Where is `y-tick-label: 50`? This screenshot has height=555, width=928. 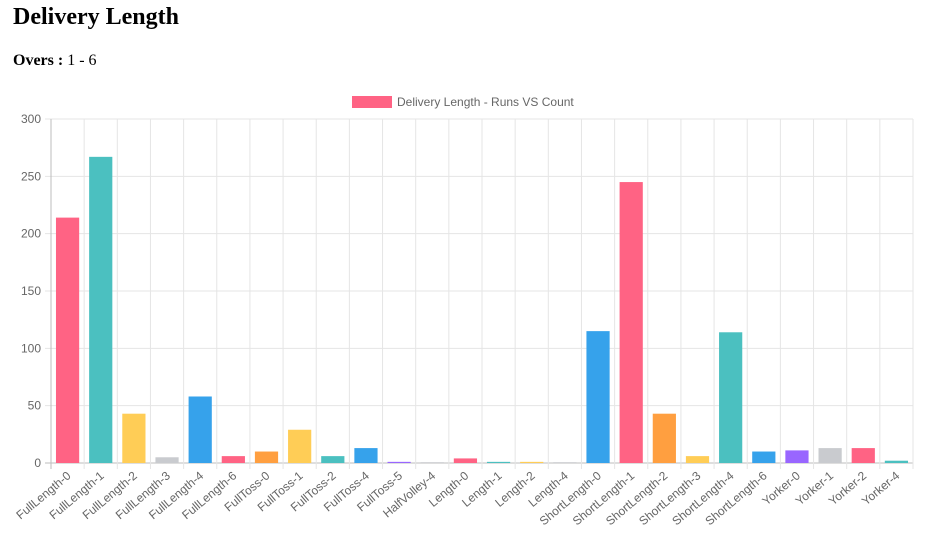 y-tick-label: 50 is located at coordinates (35, 406).